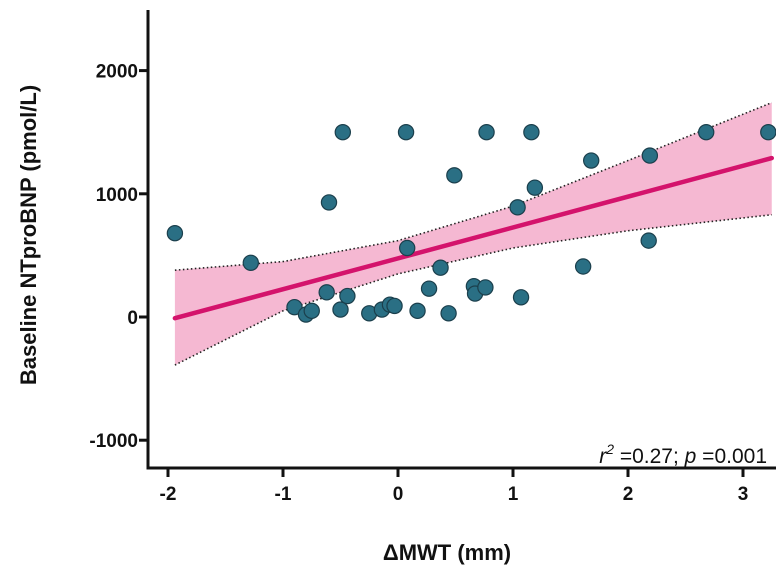  I want to click on x-axis-title: ΔMWT (mm), so click(447, 552).